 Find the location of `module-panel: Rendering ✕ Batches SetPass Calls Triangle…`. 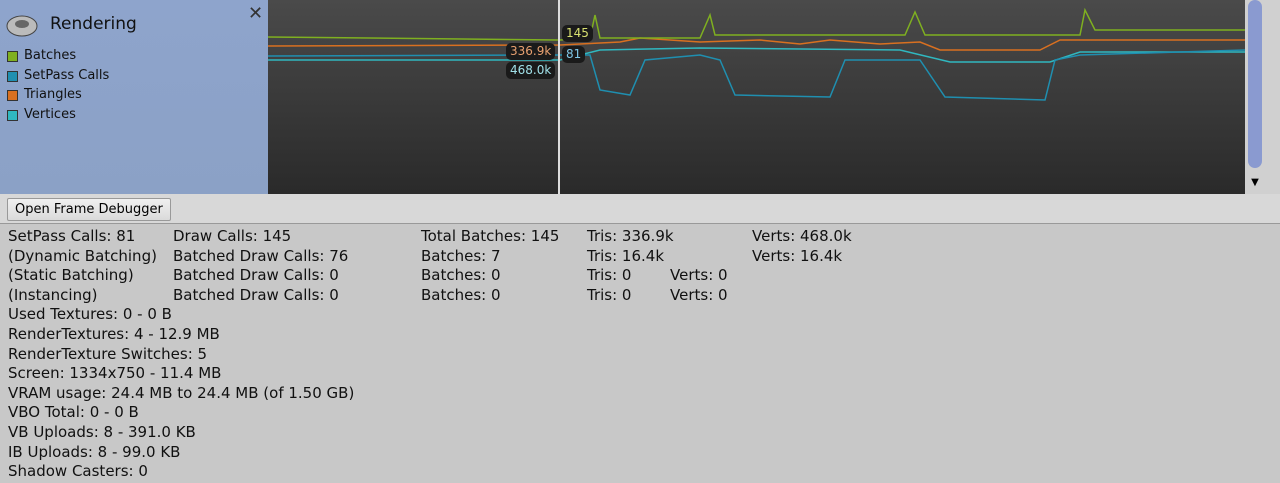

module-panel: Rendering ✕ Batches SetPass Calls Triangle… is located at coordinates (134, 97).